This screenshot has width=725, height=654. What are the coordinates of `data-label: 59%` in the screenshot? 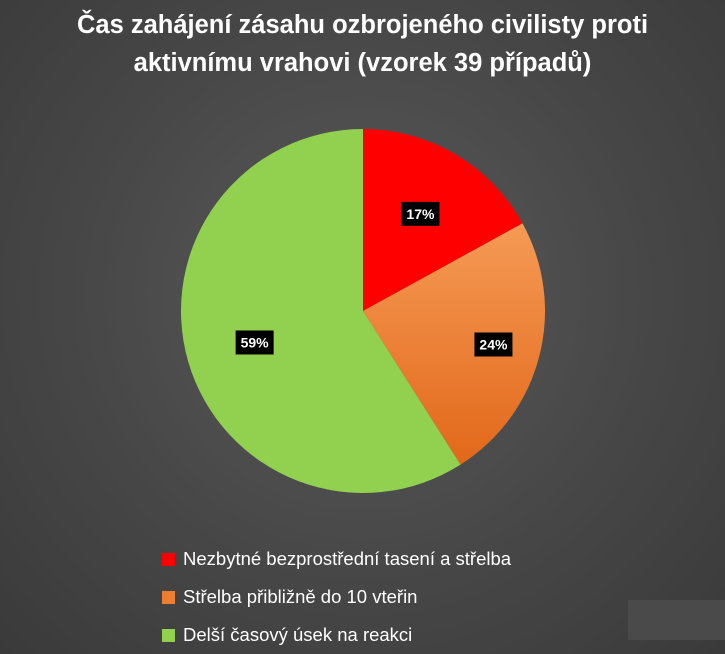 It's located at (254, 342).